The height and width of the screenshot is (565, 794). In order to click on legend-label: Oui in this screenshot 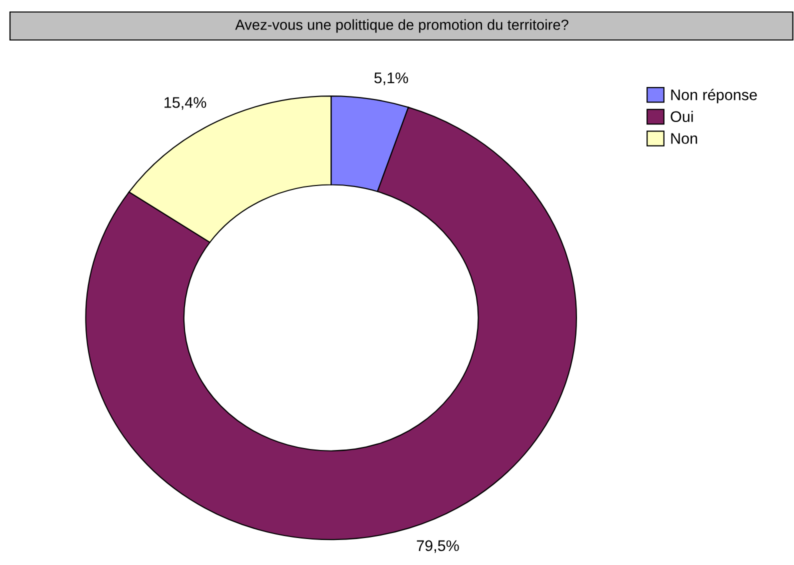, I will do `click(681, 116)`.